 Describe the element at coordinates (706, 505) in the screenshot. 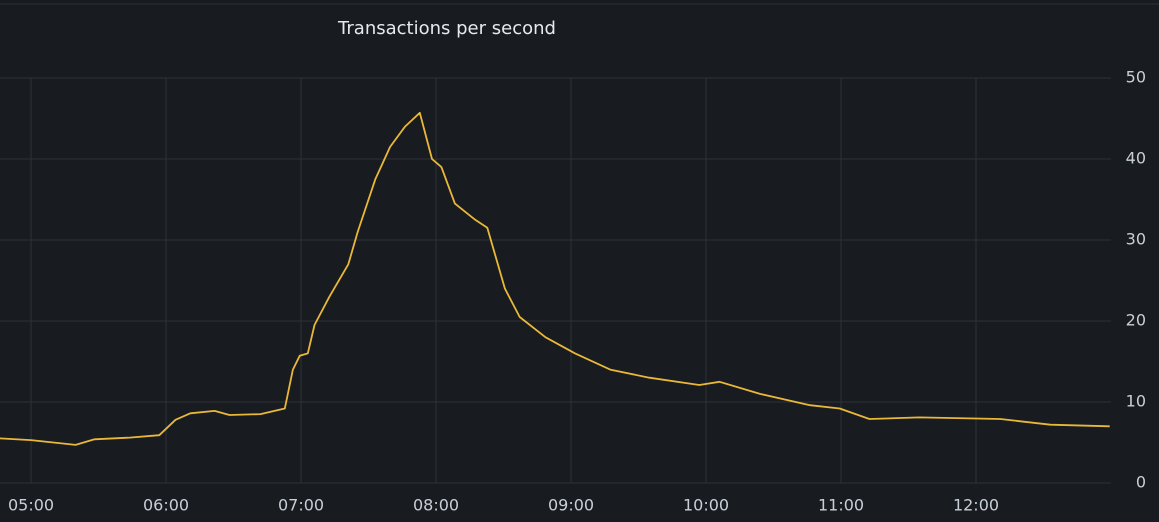

I see `x-tick-label: 10:00` at that location.